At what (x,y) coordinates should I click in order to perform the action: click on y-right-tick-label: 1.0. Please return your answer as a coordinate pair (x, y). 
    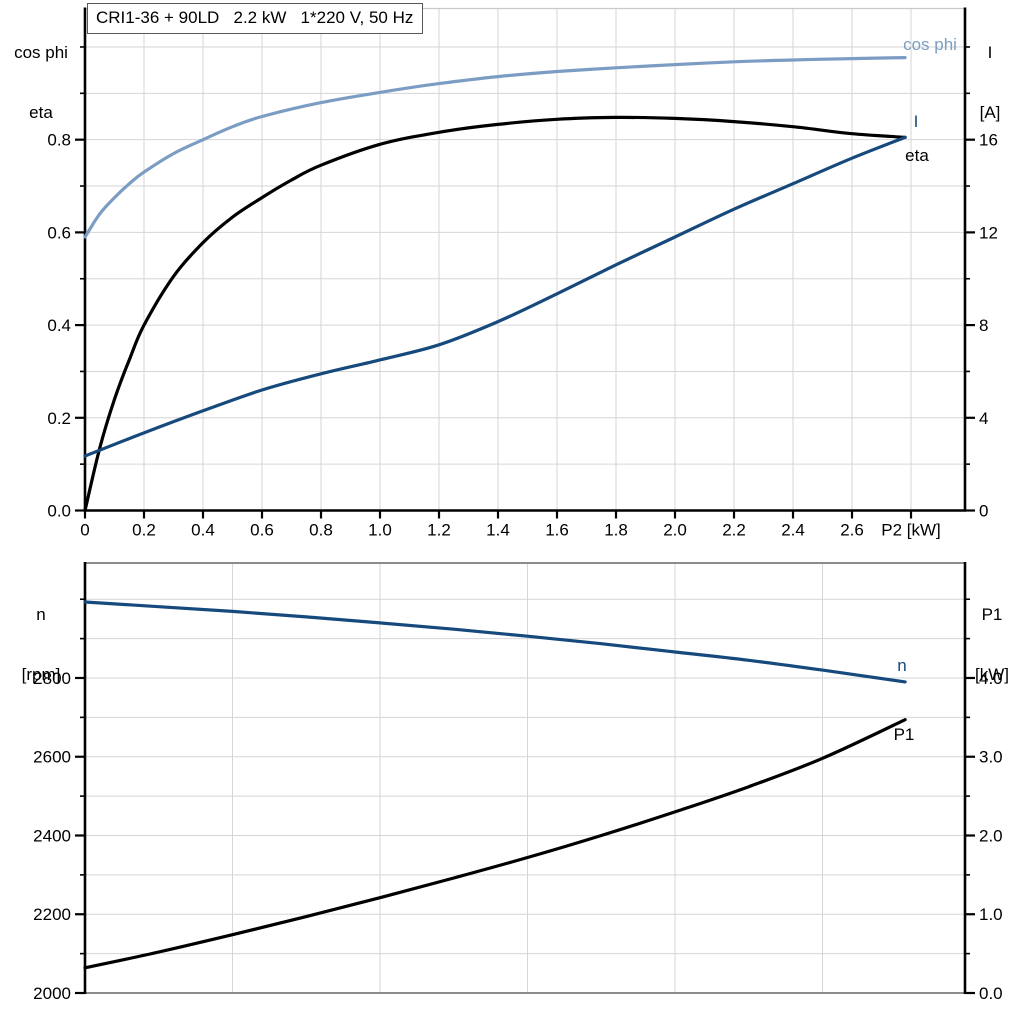
    Looking at the image, I should click on (991, 914).